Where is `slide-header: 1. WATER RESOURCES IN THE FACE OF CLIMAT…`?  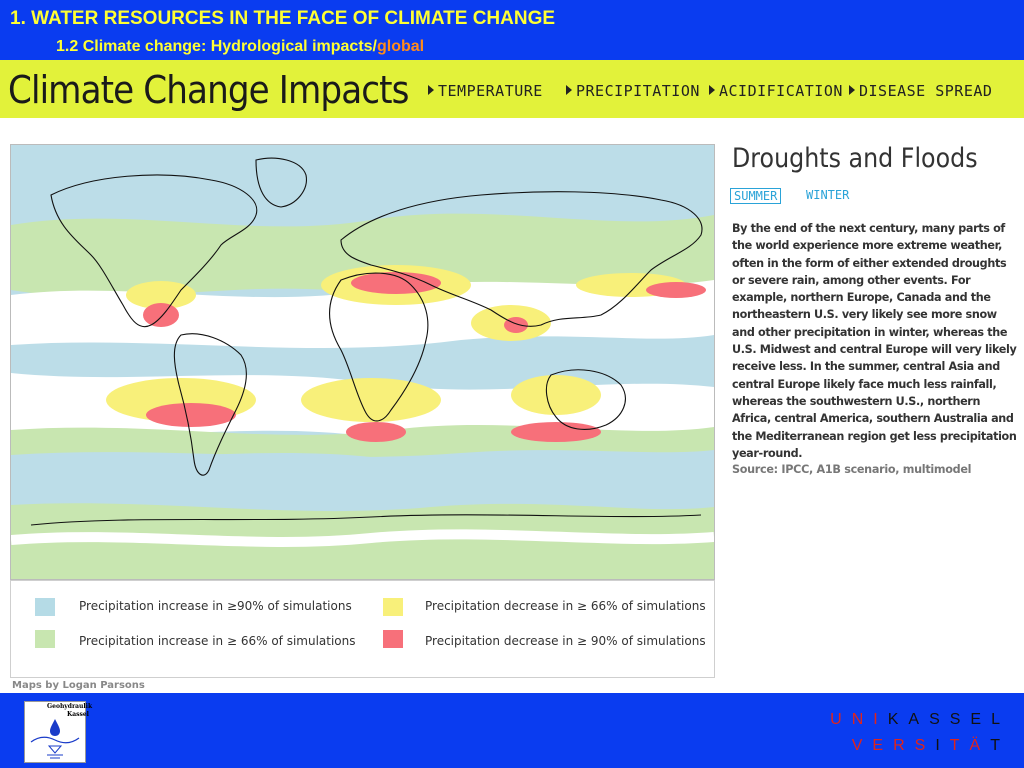 slide-header: 1. WATER RESOURCES IN THE FACE OF CLIMAT… is located at coordinates (512, 30).